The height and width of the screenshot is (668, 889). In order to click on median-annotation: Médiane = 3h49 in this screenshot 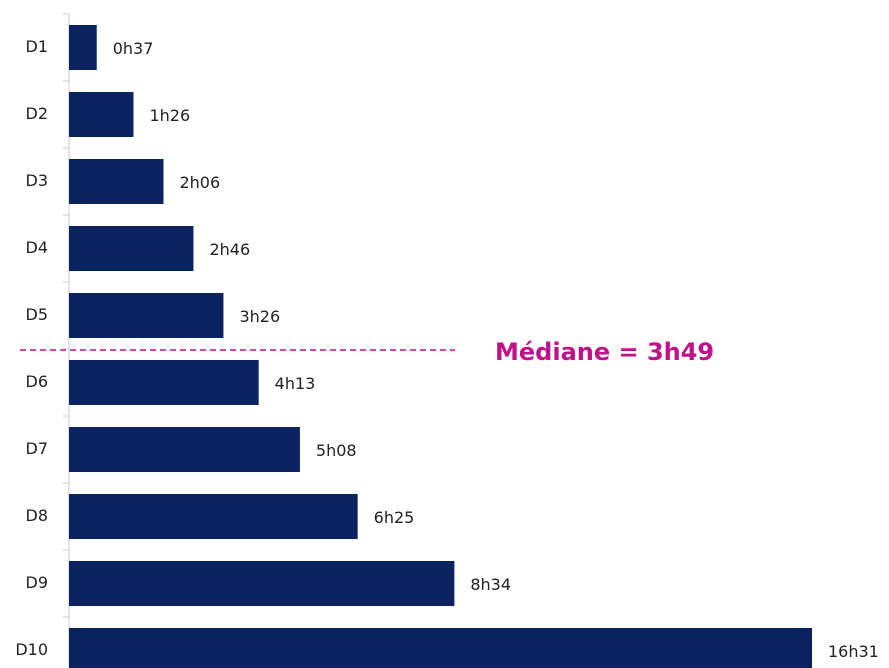, I will do `click(604, 352)`.